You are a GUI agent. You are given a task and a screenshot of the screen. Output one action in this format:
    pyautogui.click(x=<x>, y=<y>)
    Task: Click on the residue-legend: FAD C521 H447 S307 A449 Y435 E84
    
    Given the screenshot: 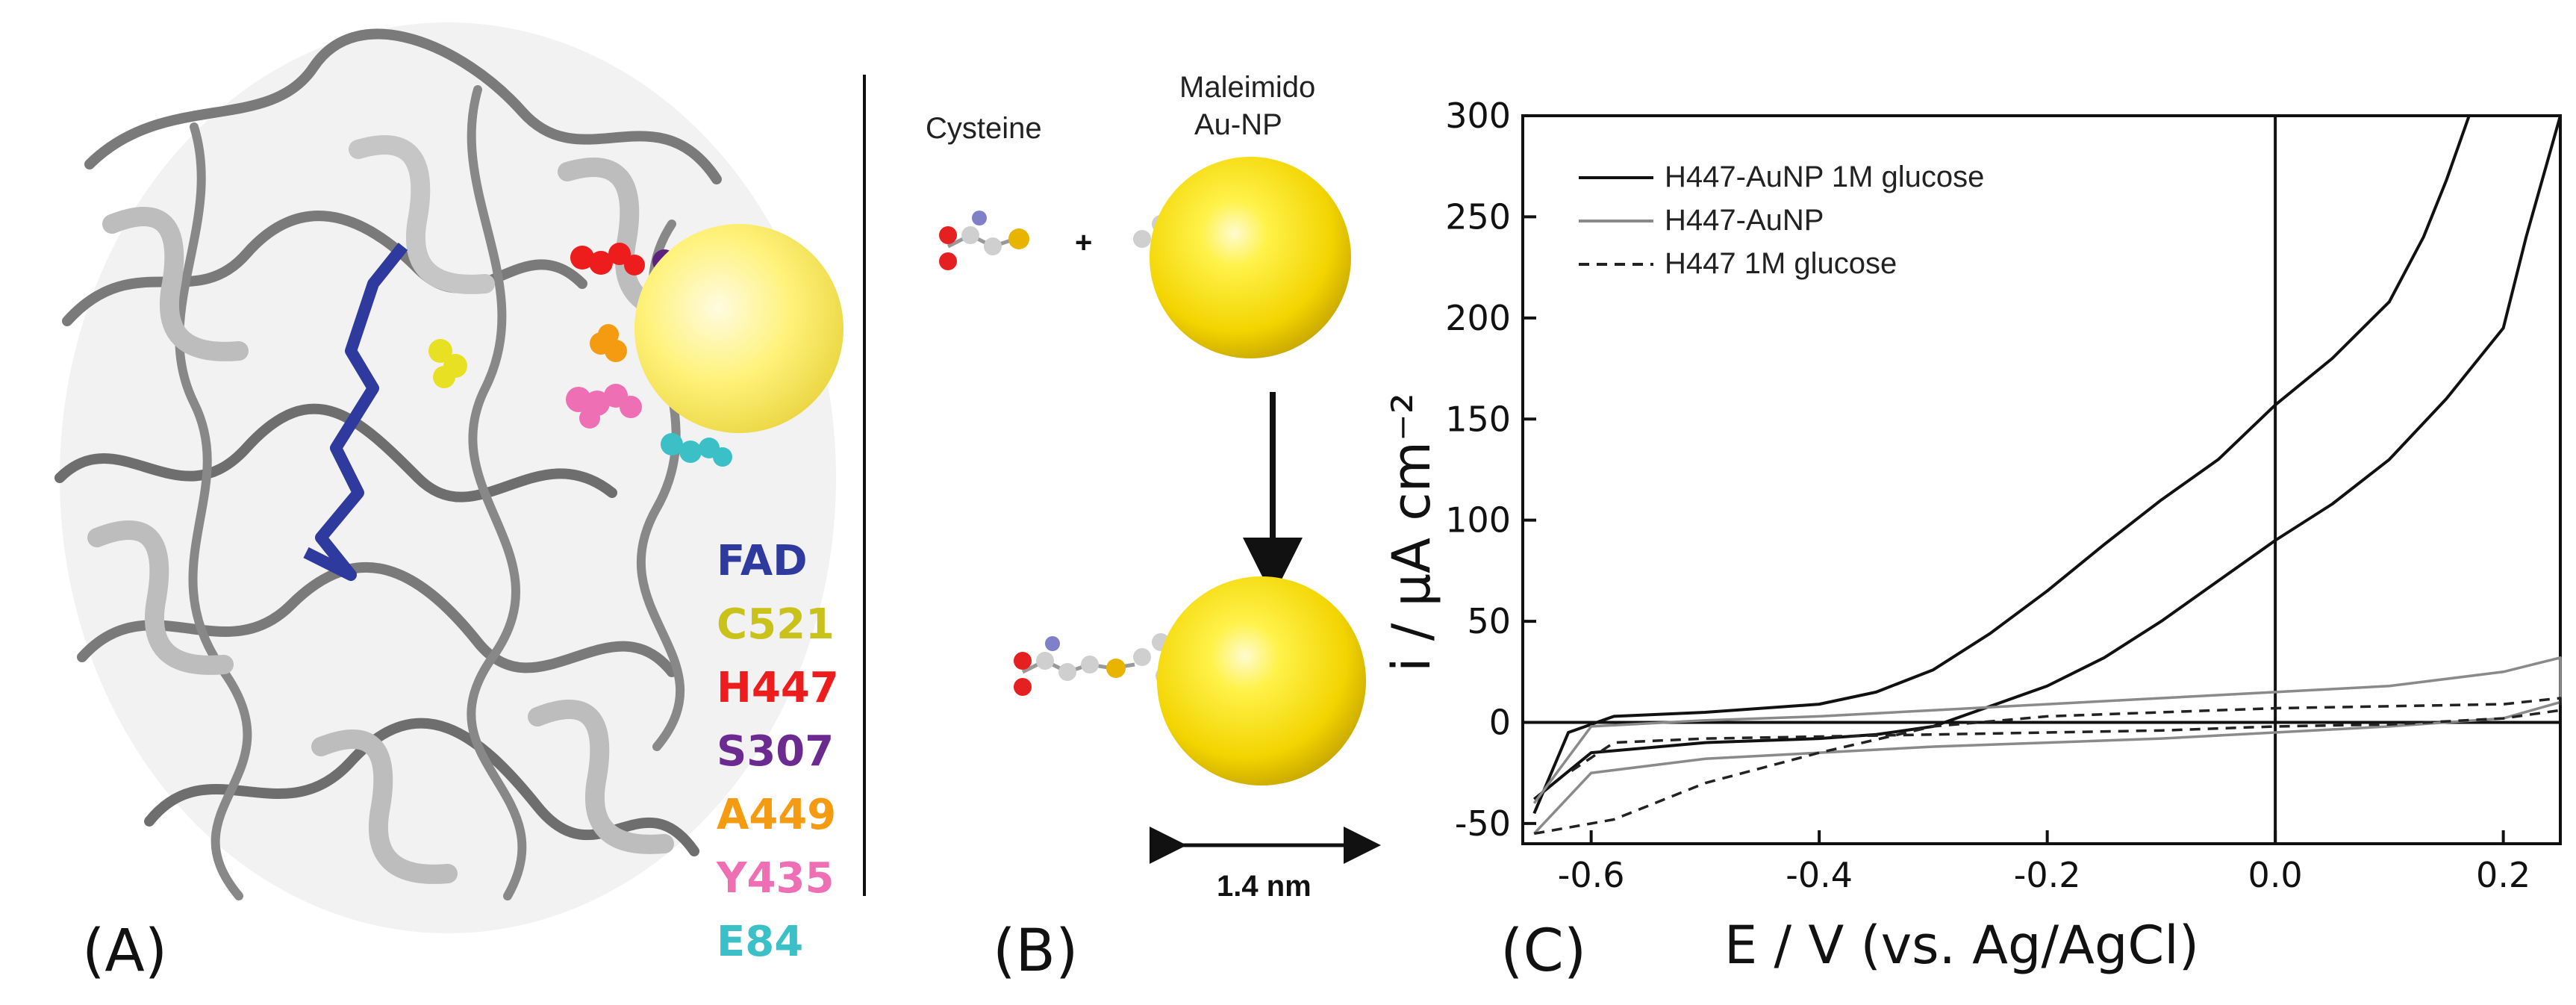 What is the action you would take?
    pyautogui.click(x=777, y=751)
    